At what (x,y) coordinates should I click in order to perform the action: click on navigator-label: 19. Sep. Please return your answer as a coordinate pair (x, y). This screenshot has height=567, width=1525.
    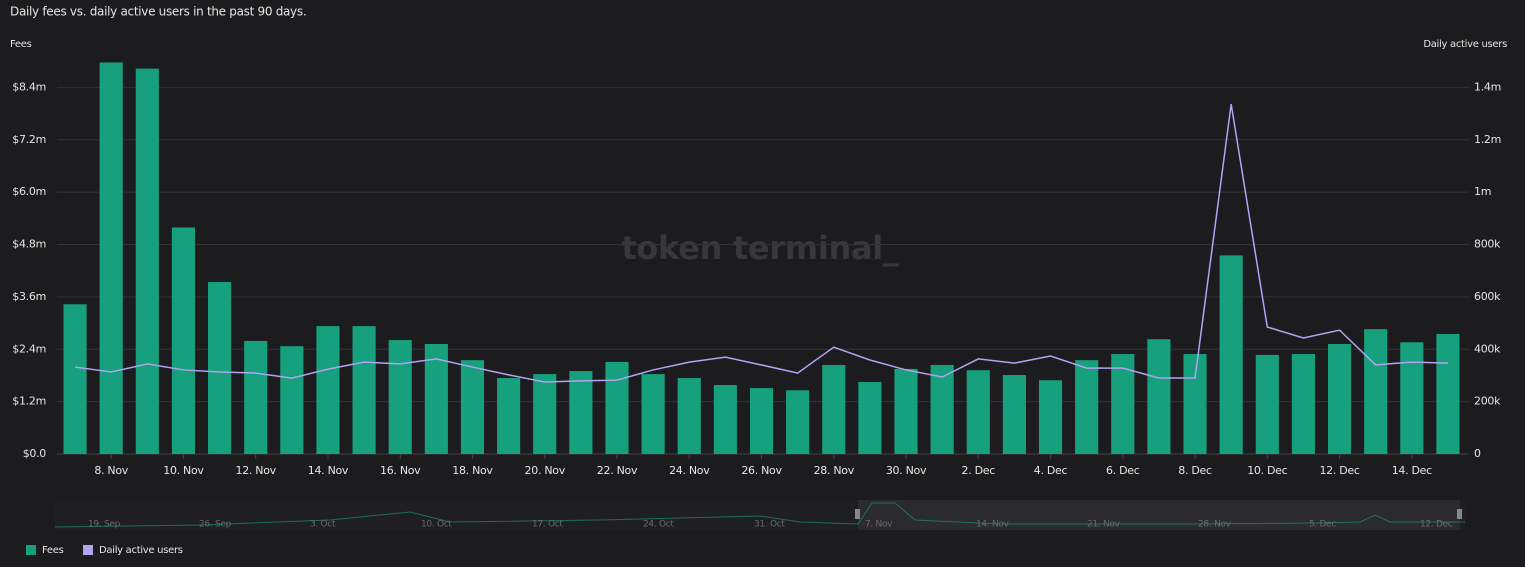
    Looking at the image, I should click on (104, 525).